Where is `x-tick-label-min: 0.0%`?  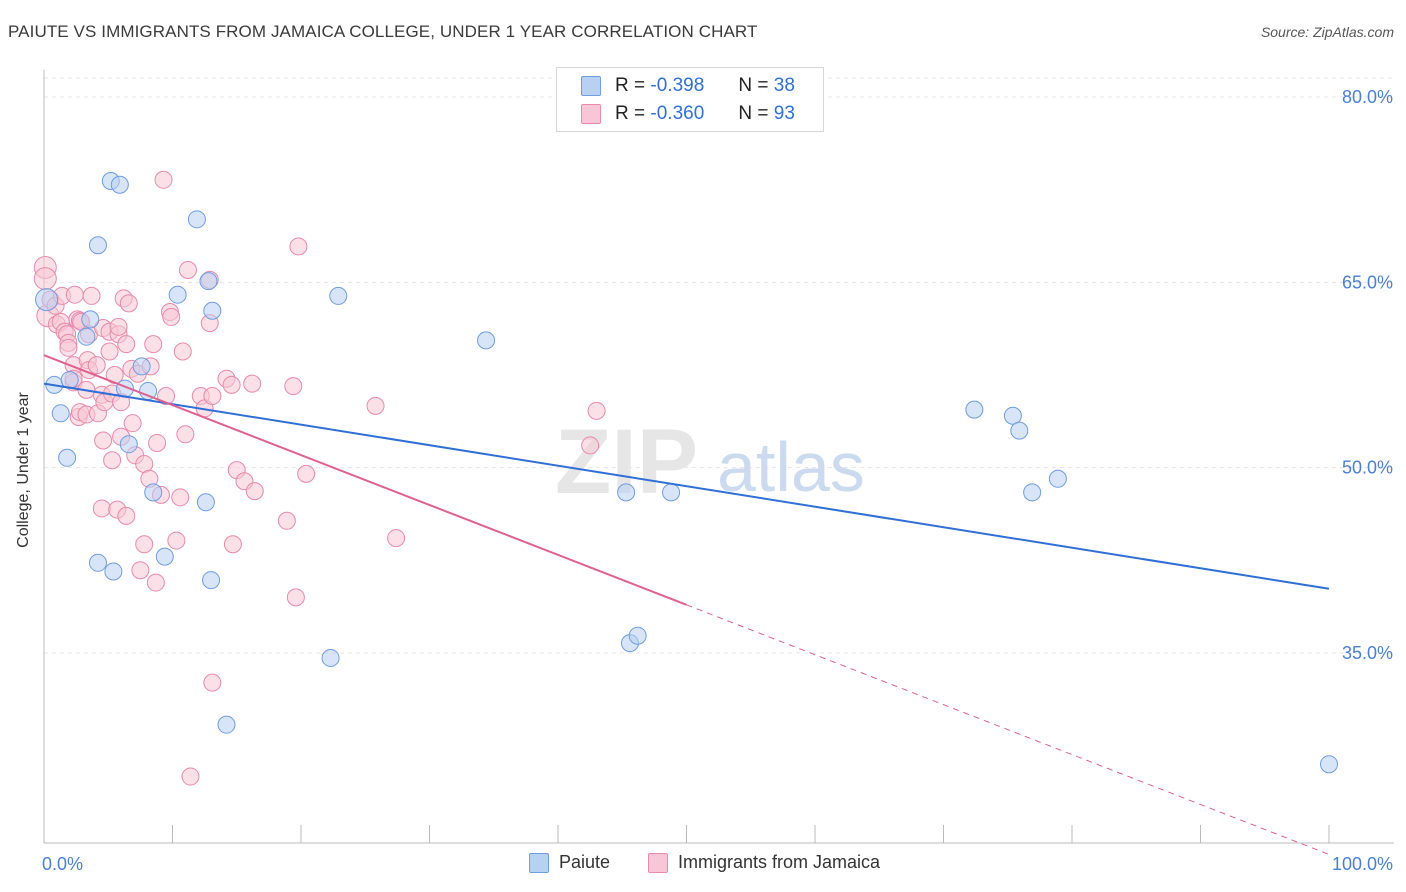
x-tick-label-min: 0.0% is located at coordinates (62, 864).